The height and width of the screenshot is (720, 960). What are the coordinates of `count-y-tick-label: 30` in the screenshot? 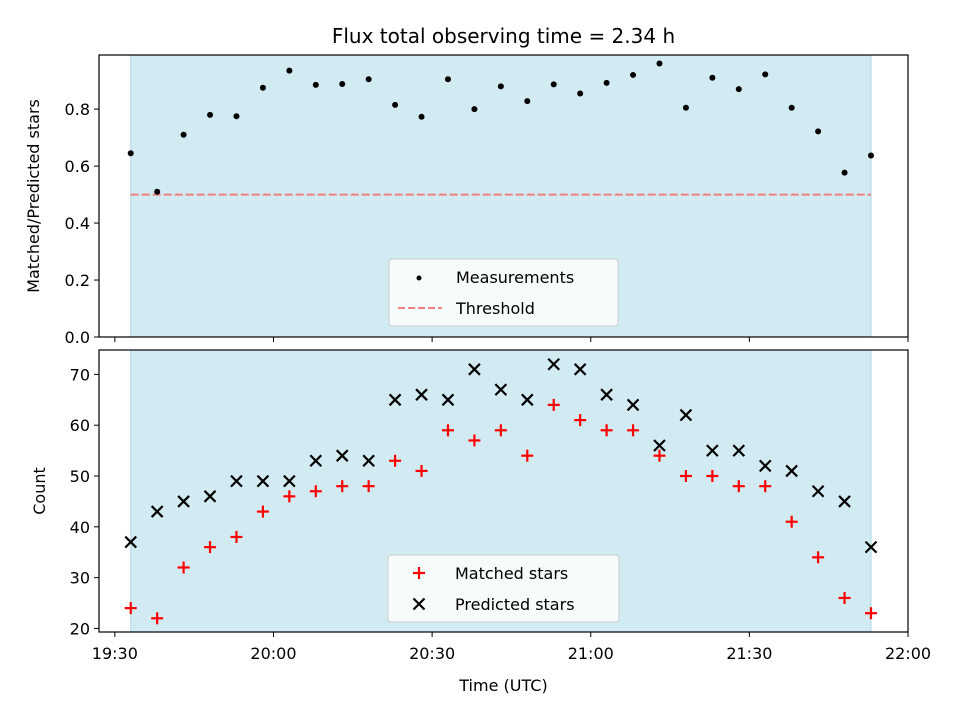 It's located at (80, 578).